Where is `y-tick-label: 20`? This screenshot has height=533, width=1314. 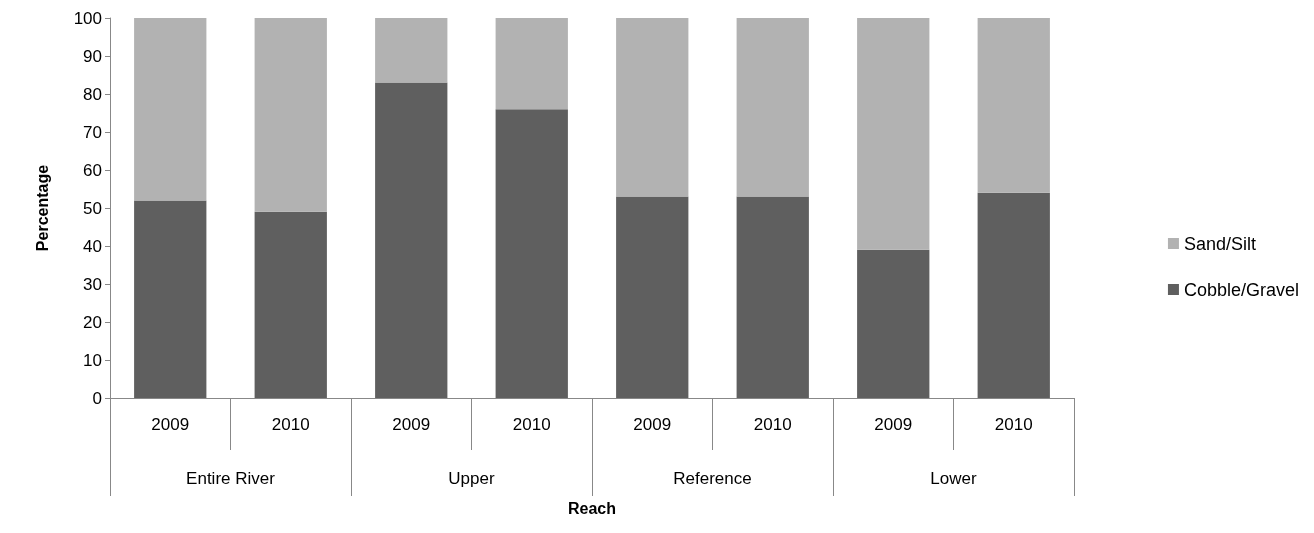
y-tick-label: 20 is located at coordinates (92, 322).